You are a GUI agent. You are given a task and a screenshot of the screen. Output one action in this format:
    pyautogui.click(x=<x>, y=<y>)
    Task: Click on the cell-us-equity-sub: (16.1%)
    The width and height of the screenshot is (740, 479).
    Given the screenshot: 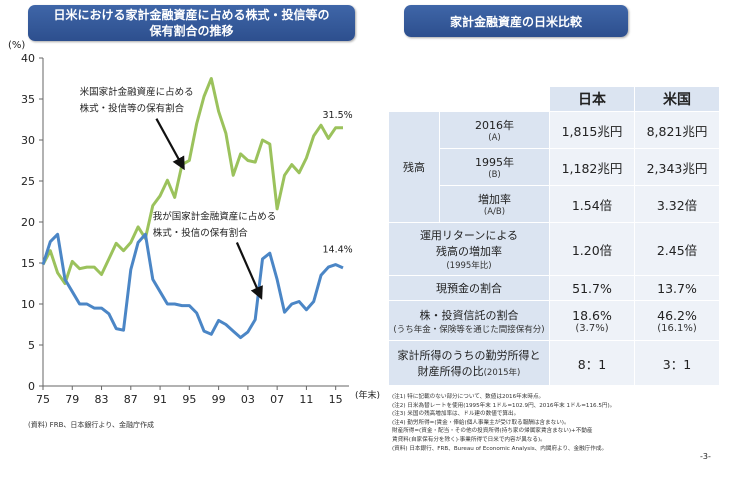 What is the action you would take?
    pyautogui.click(x=677, y=328)
    